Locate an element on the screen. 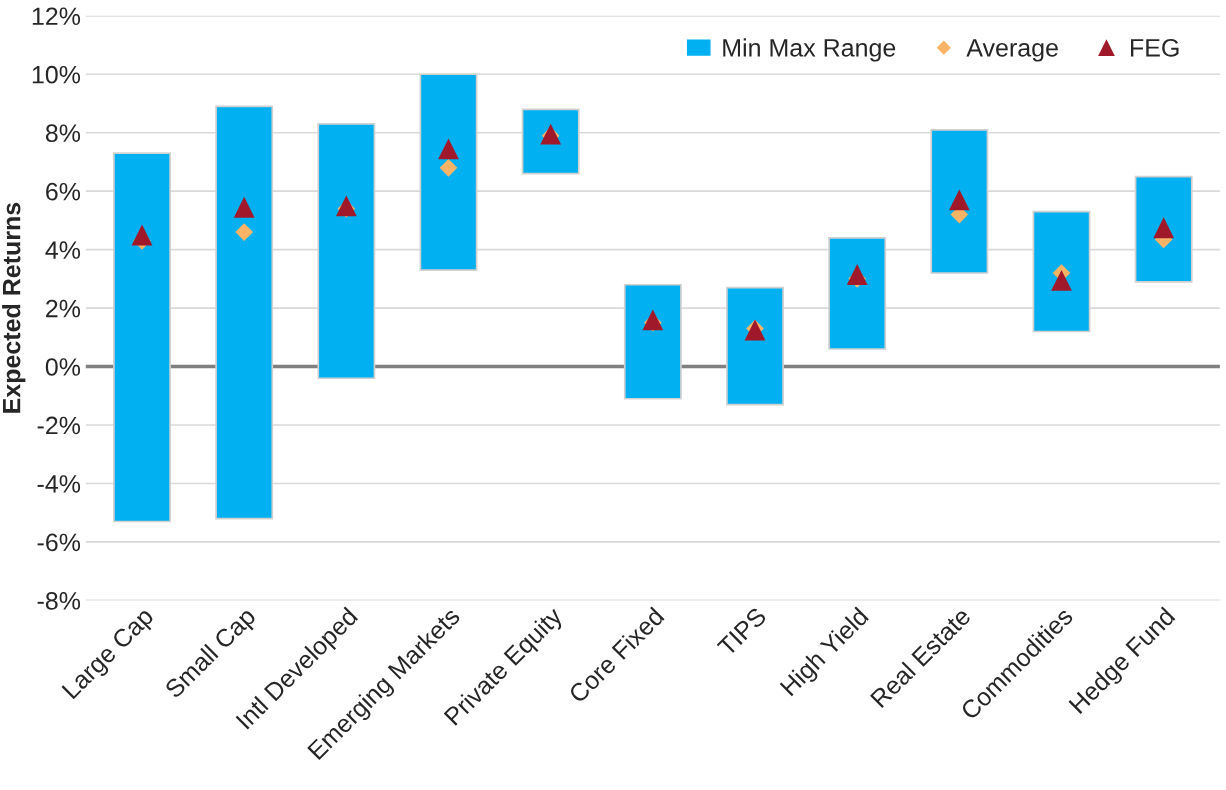 The width and height of the screenshot is (1226, 790). y-tick-label: -4% is located at coordinates (59, 484).